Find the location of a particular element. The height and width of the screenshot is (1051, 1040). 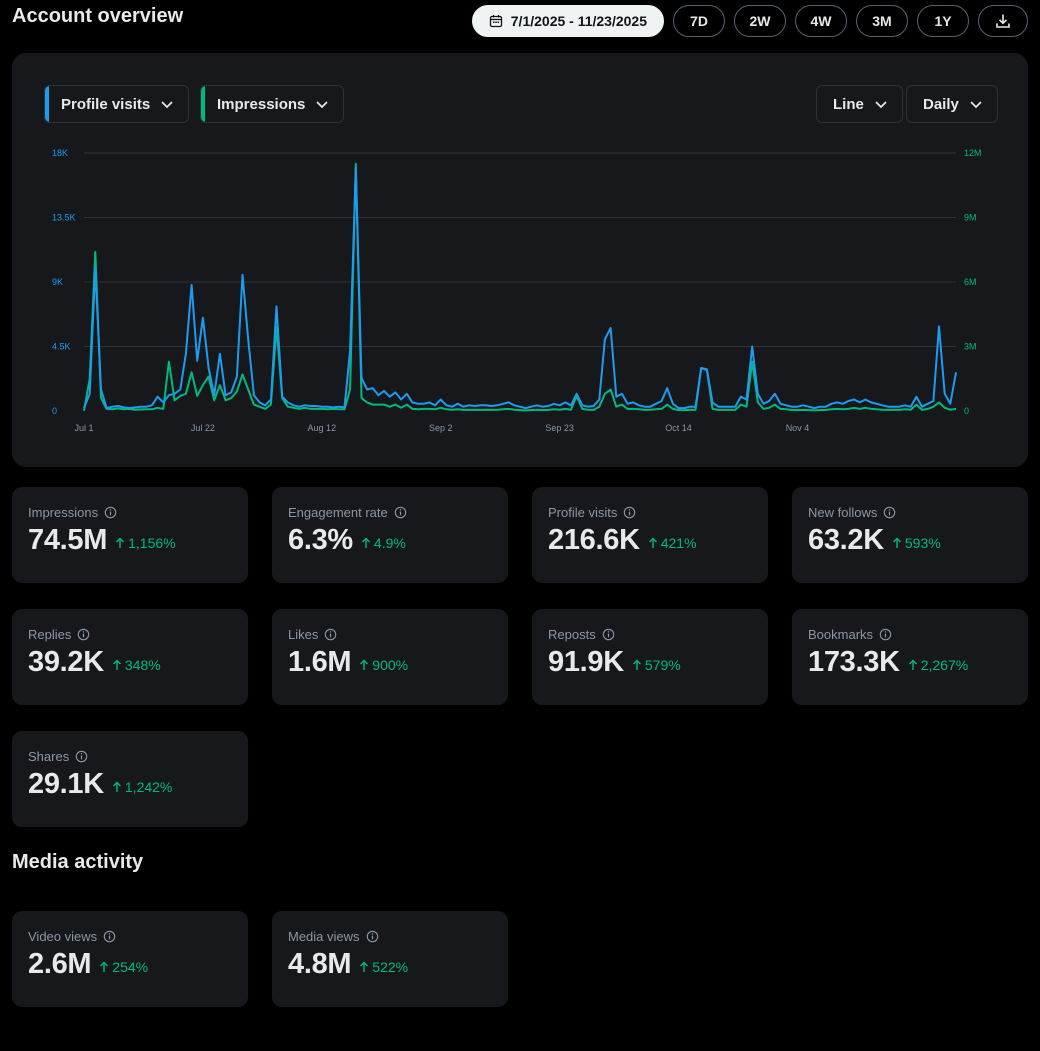

stat-label-row: Media views is located at coordinates (390, 936).